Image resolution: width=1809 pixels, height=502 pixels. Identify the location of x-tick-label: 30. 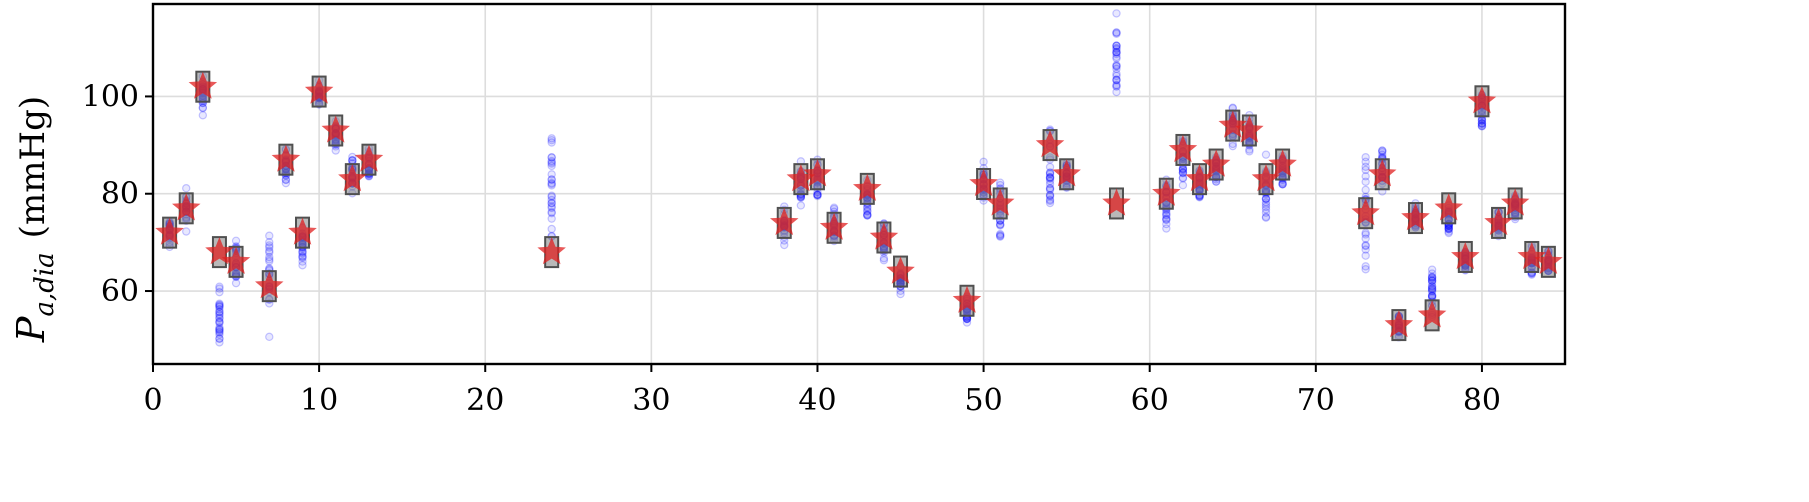
(651, 400).